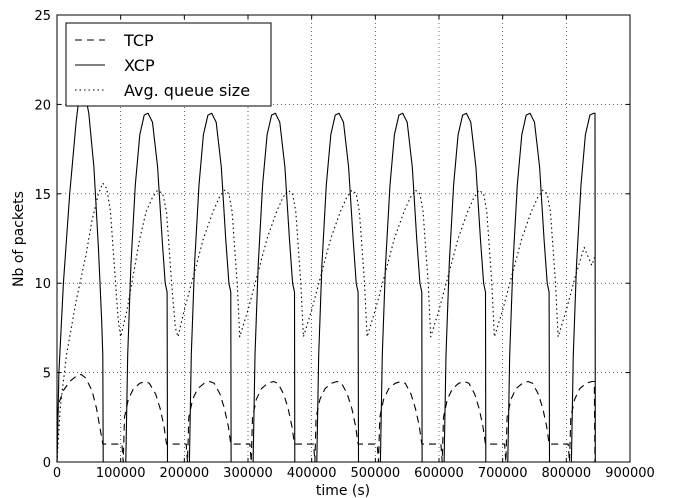  I want to click on y-tick-label: 15, so click(42, 195).